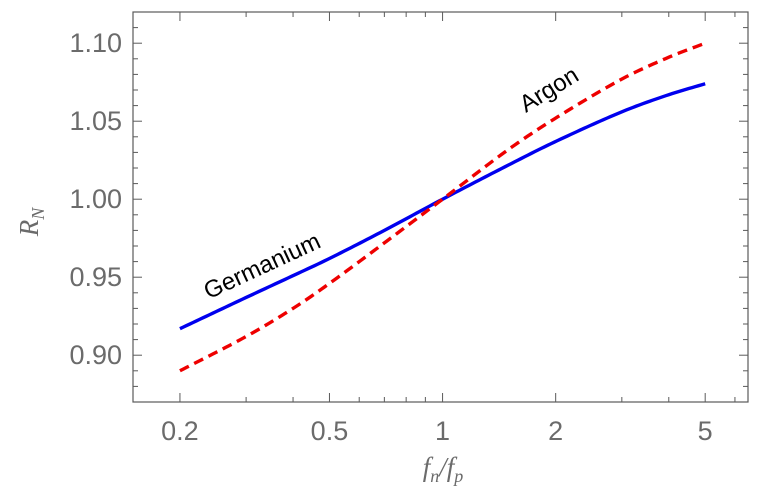 This screenshot has width=761, height=491. What do you see at coordinates (29, 228) in the screenshot?
I see `y-axis-label-main: R` at bounding box center [29, 228].